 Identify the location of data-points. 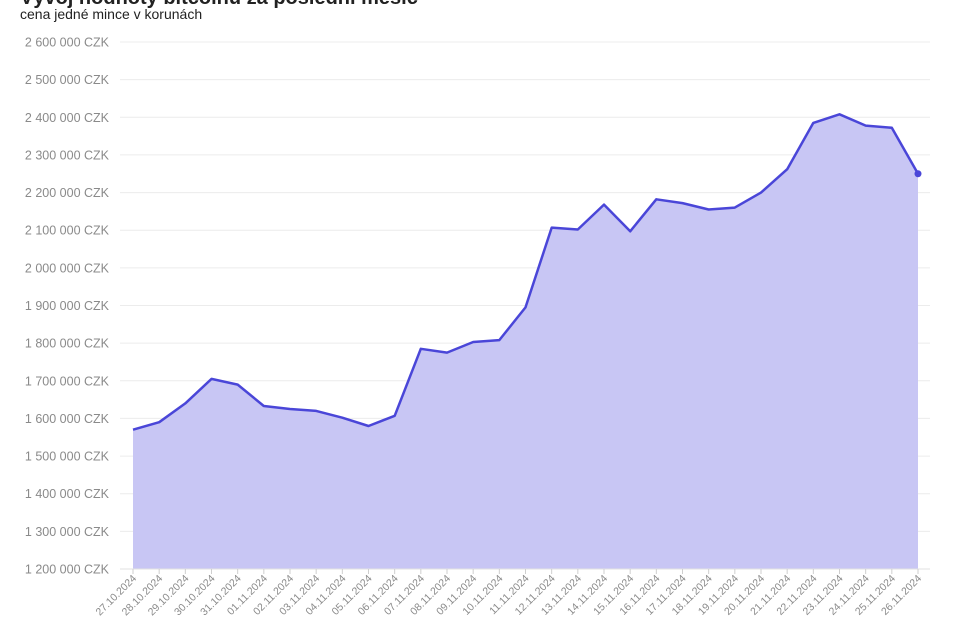
(918, 174).